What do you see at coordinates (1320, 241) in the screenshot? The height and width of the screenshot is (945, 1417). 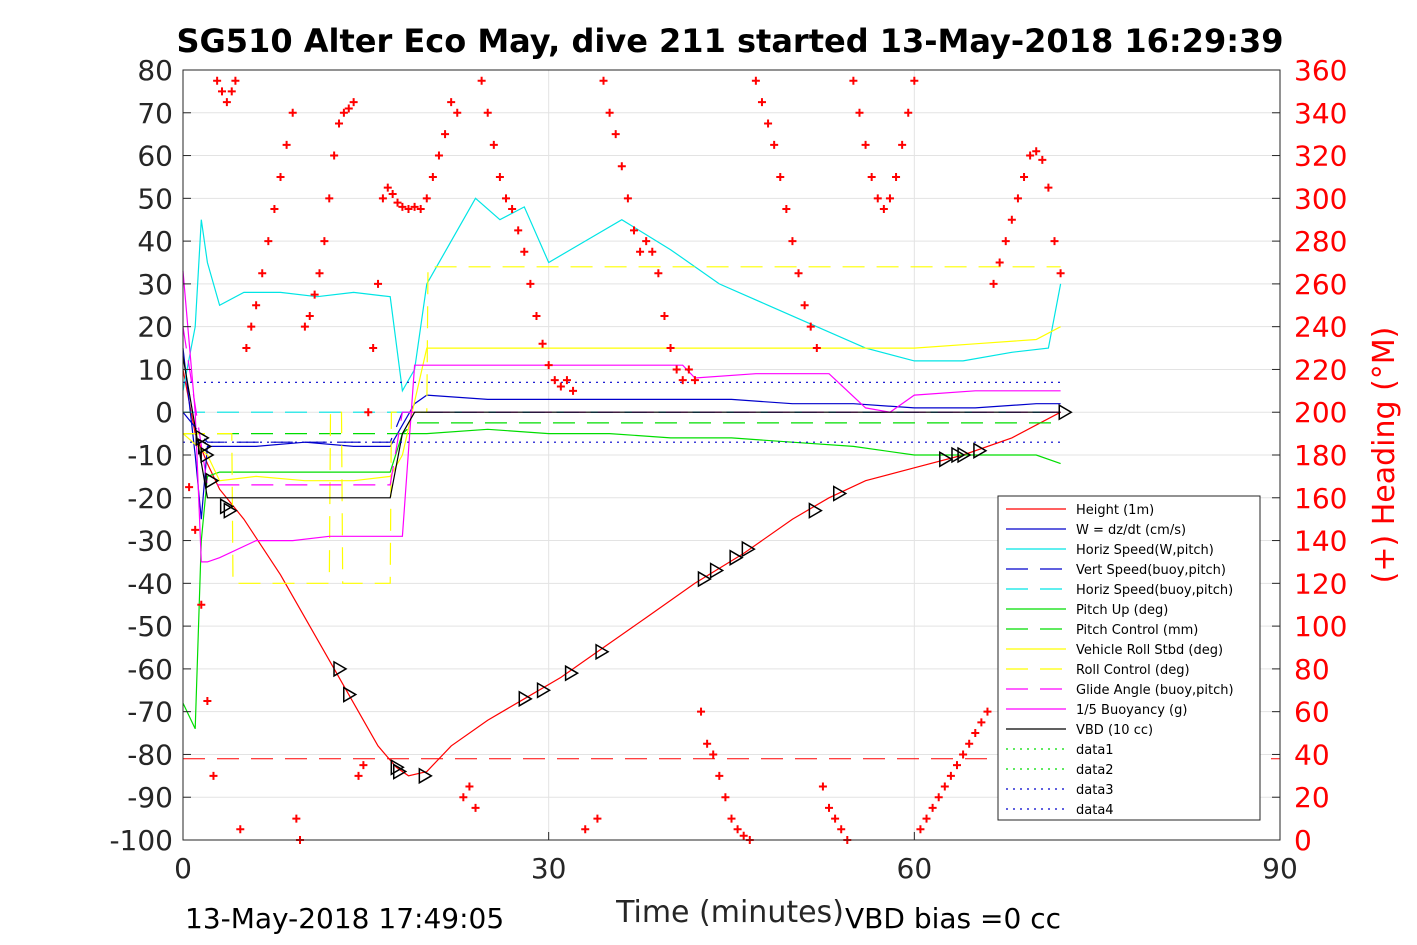 I see `right-tick-label: 280` at bounding box center [1320, 241].